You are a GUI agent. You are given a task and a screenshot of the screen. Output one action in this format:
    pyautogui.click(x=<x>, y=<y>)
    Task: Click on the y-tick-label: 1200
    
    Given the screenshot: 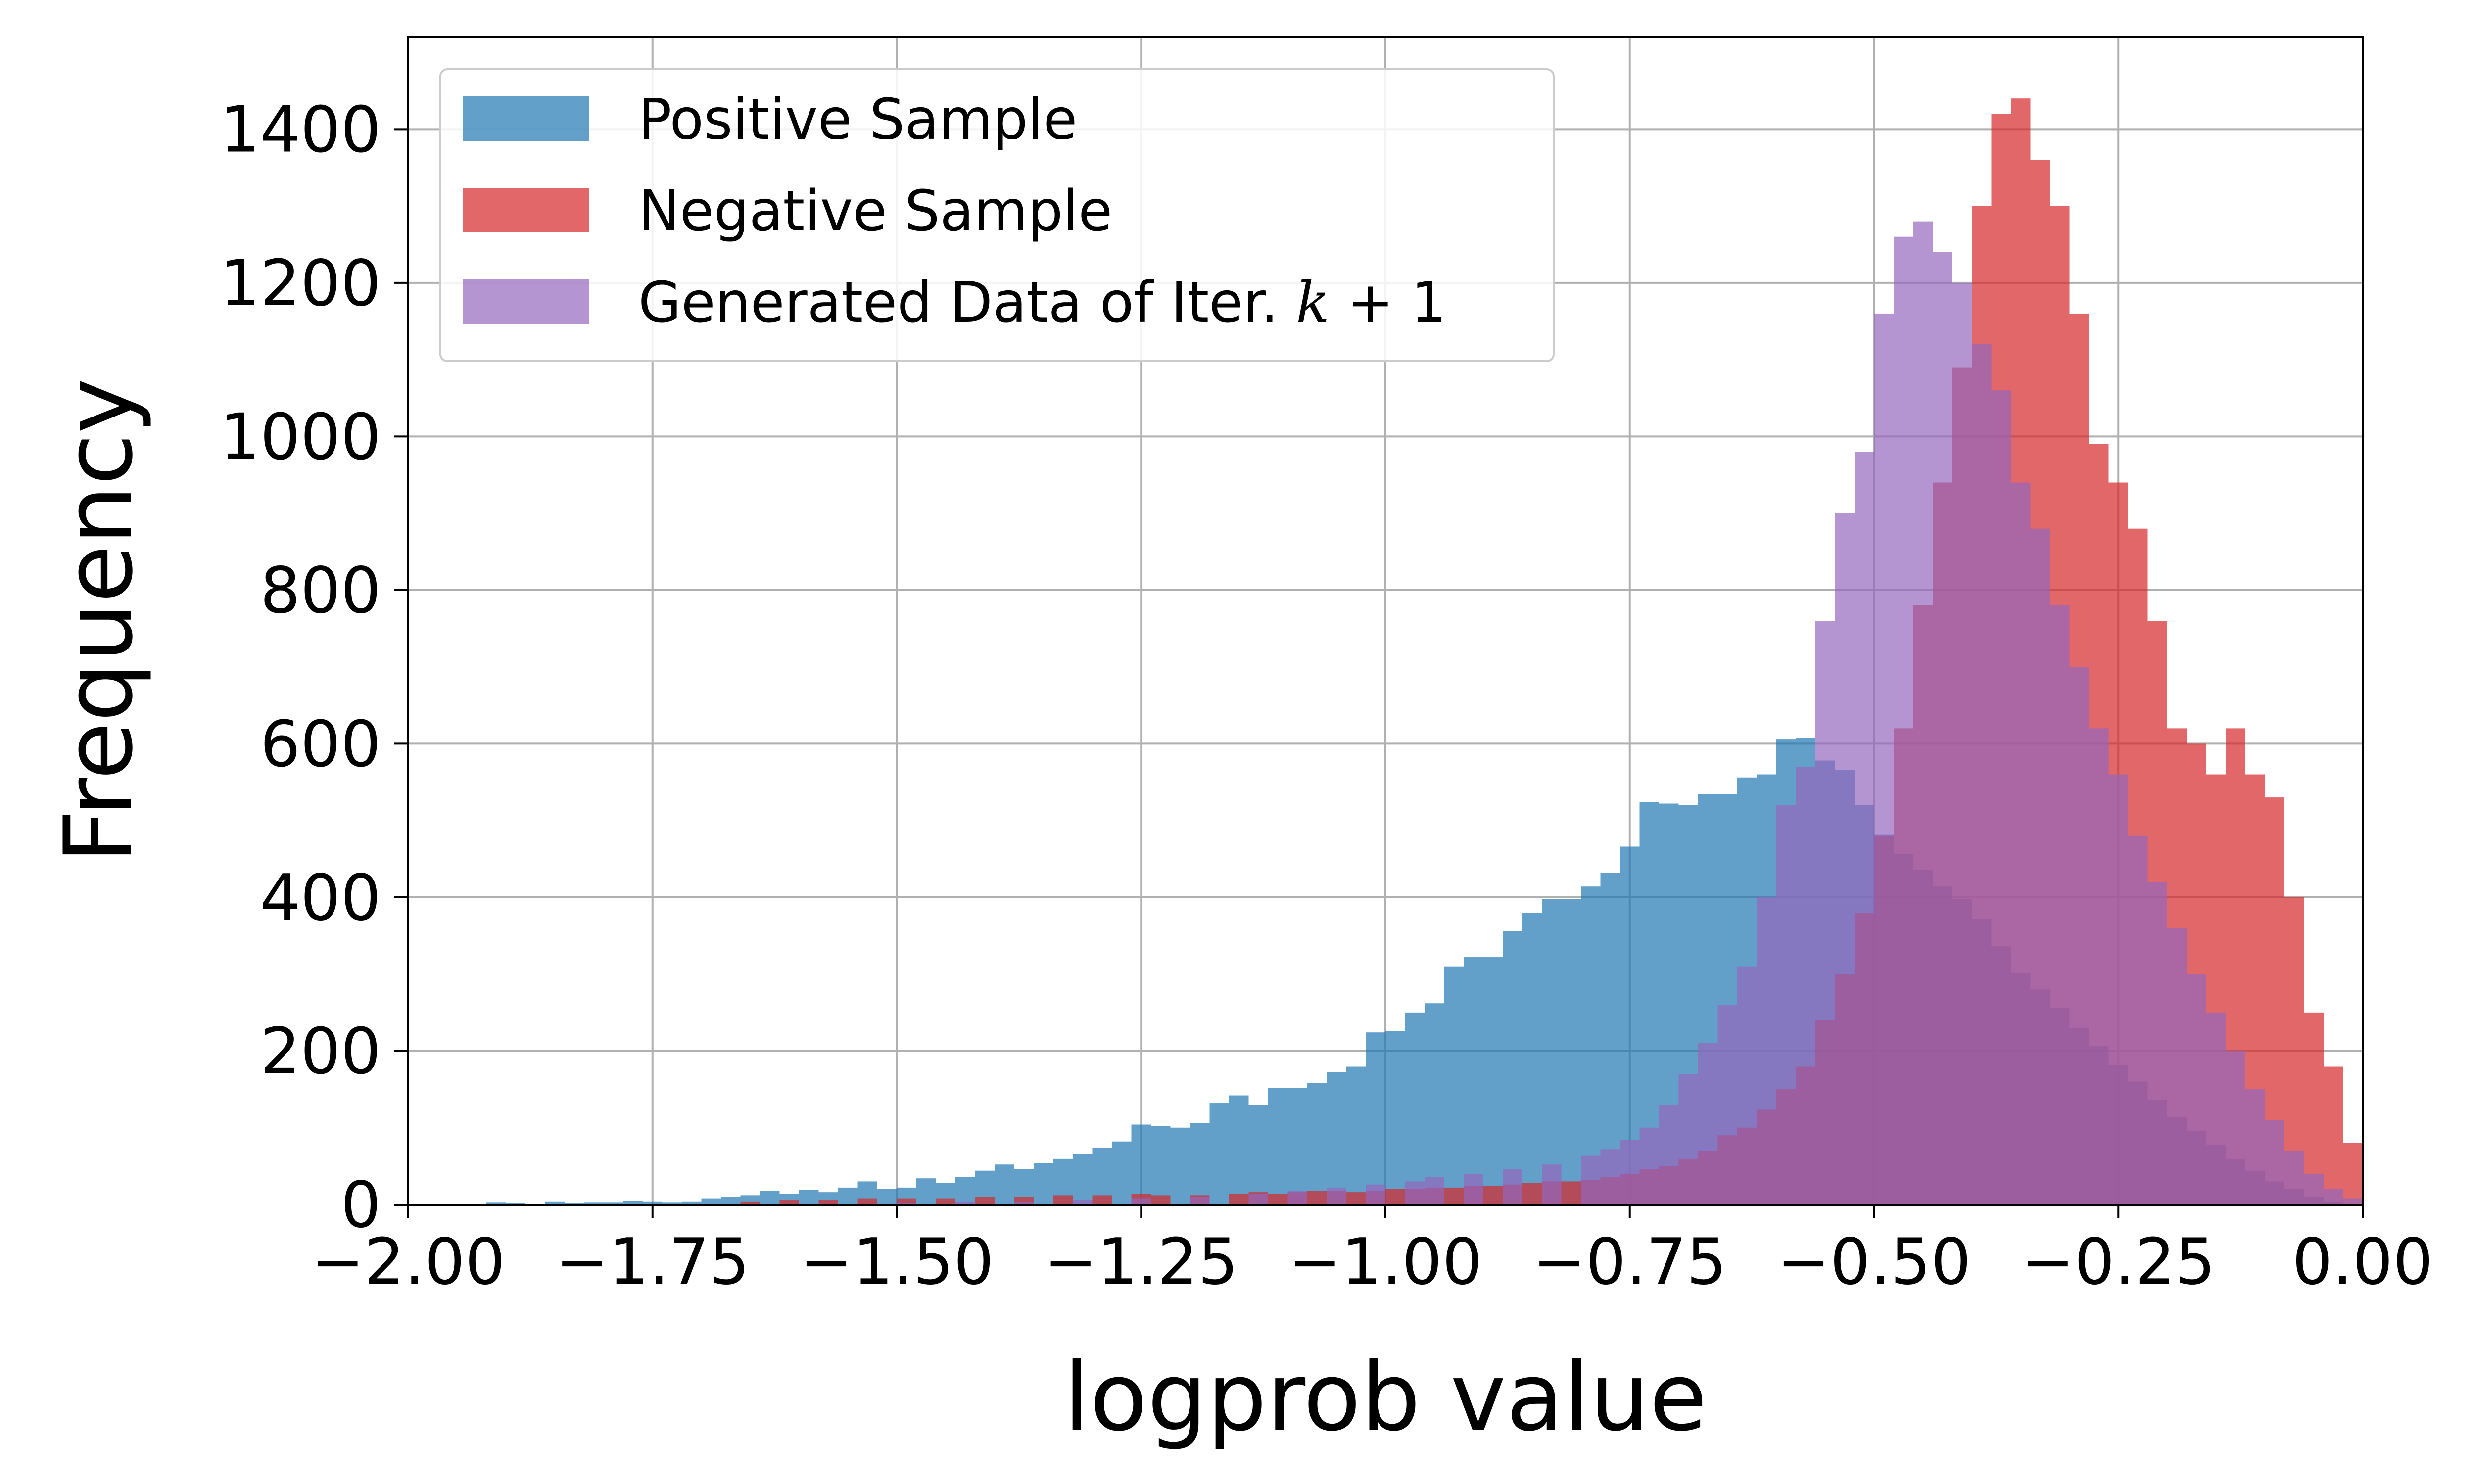 What is the action you would take?
    pyautogui.click(x=300, y=284)
    